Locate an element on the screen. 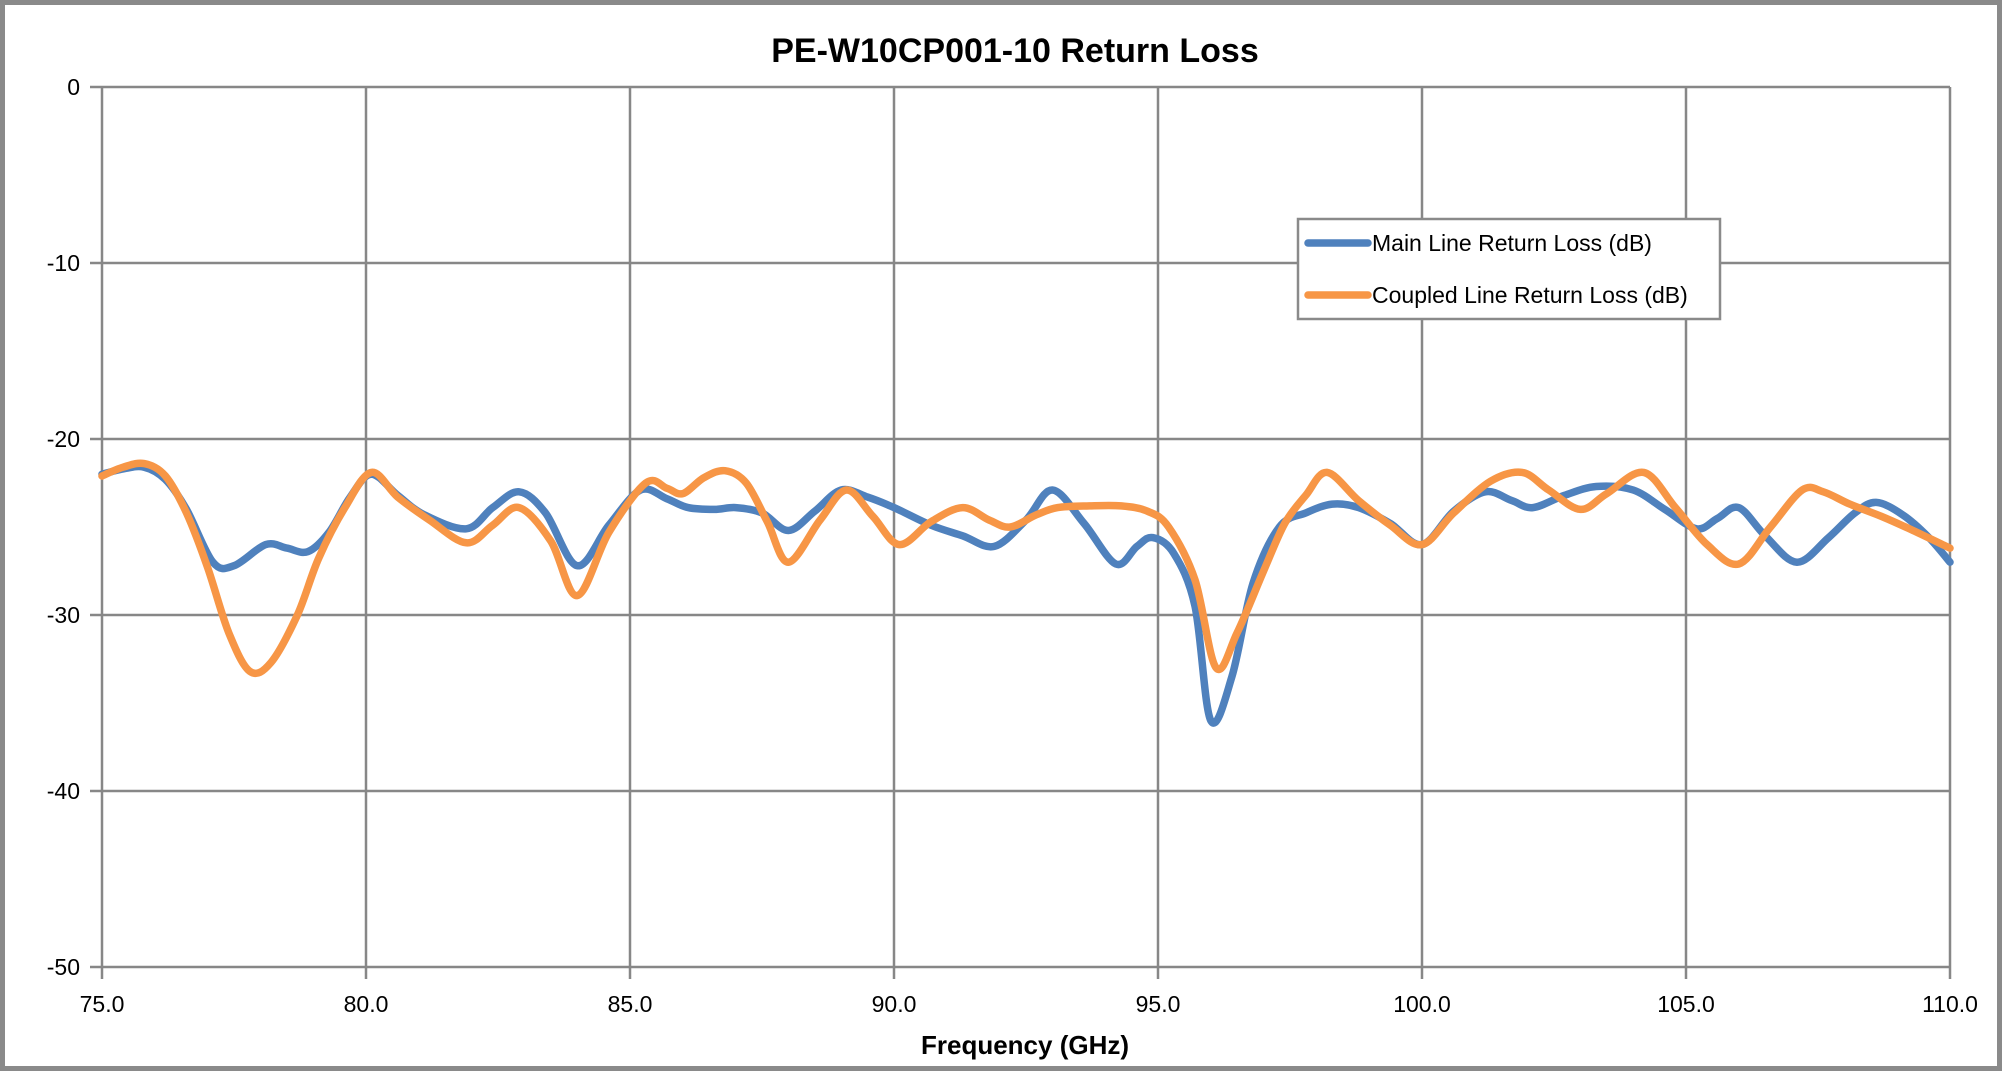  y-tick-label: -40 is located at coordinates (63, 791).